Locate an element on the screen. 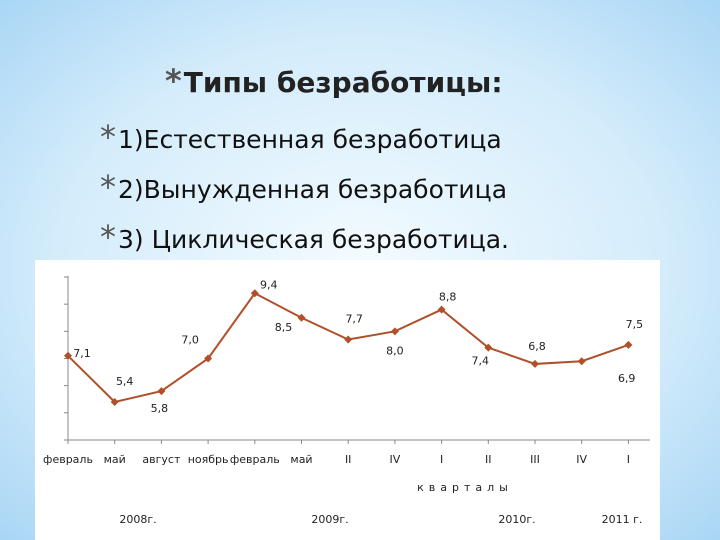 The height and width of the screenshot is (540, 720). list-item: *2)Вынужденная безработица is located at coordinates (303, 187).